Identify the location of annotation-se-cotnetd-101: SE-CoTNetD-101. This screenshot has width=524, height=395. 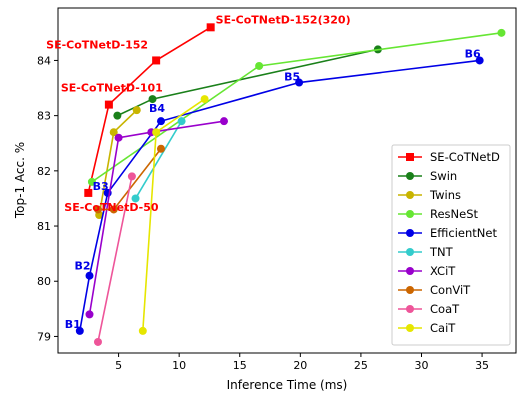
(112, 88).